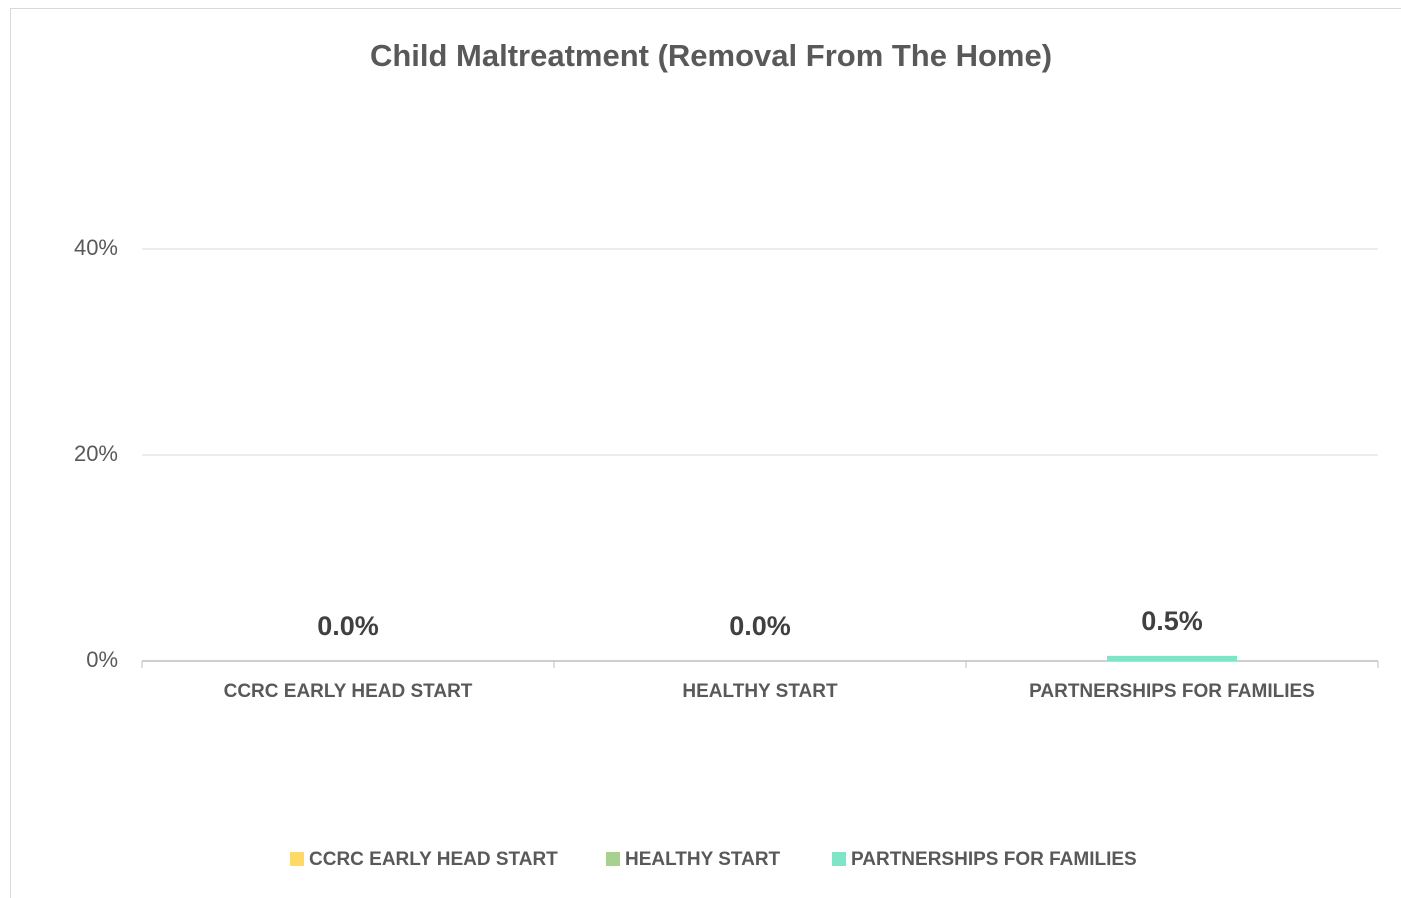 This screenshot has width=1401, height=898. I want to click on y-tick-label: 40%, so click(96, 247).